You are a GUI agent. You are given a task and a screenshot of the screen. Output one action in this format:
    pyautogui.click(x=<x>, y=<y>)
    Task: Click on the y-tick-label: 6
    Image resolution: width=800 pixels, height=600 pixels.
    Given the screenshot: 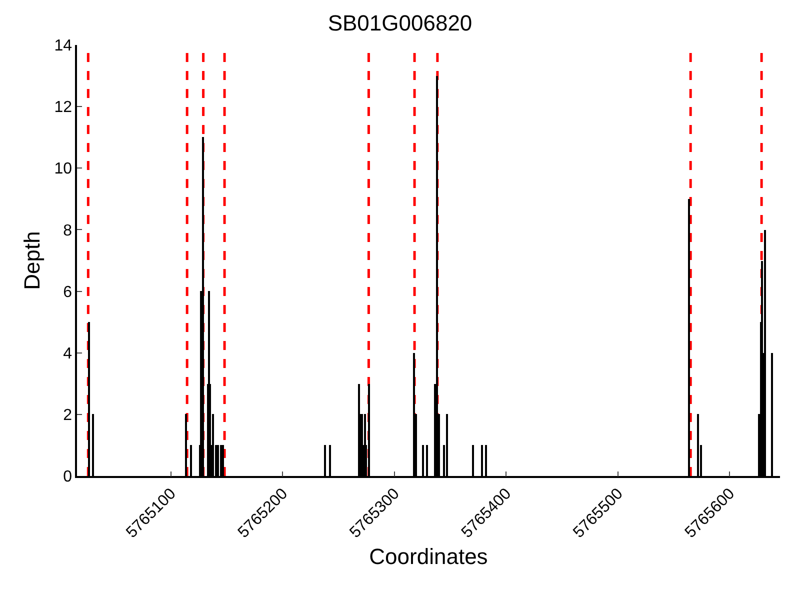 What is the action you would take?
    pyautogui.click(x=67, y=292)
    